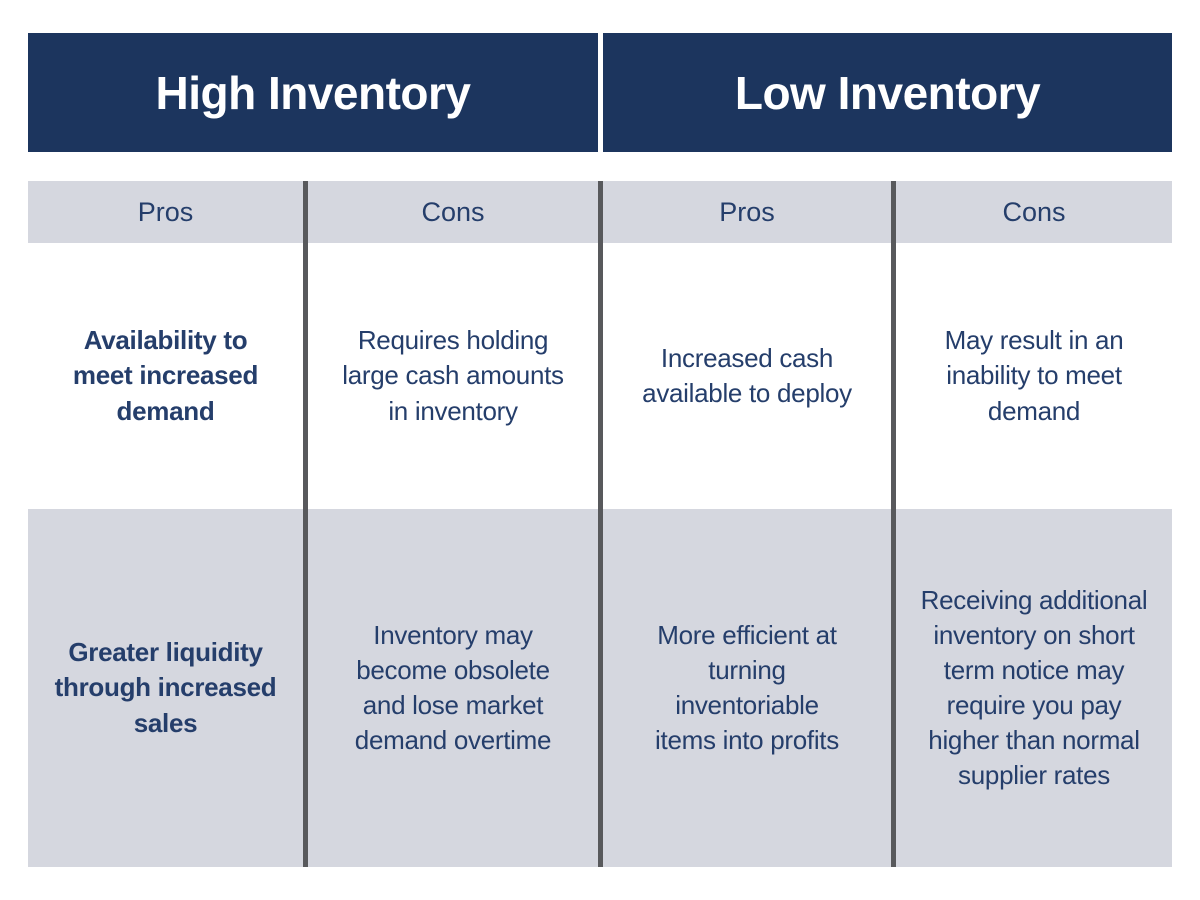  Describe the element at coordinates (165, 375) in the screenshot. I see `cell-high-pros-availability: Availability to meet increased demand` at that location.